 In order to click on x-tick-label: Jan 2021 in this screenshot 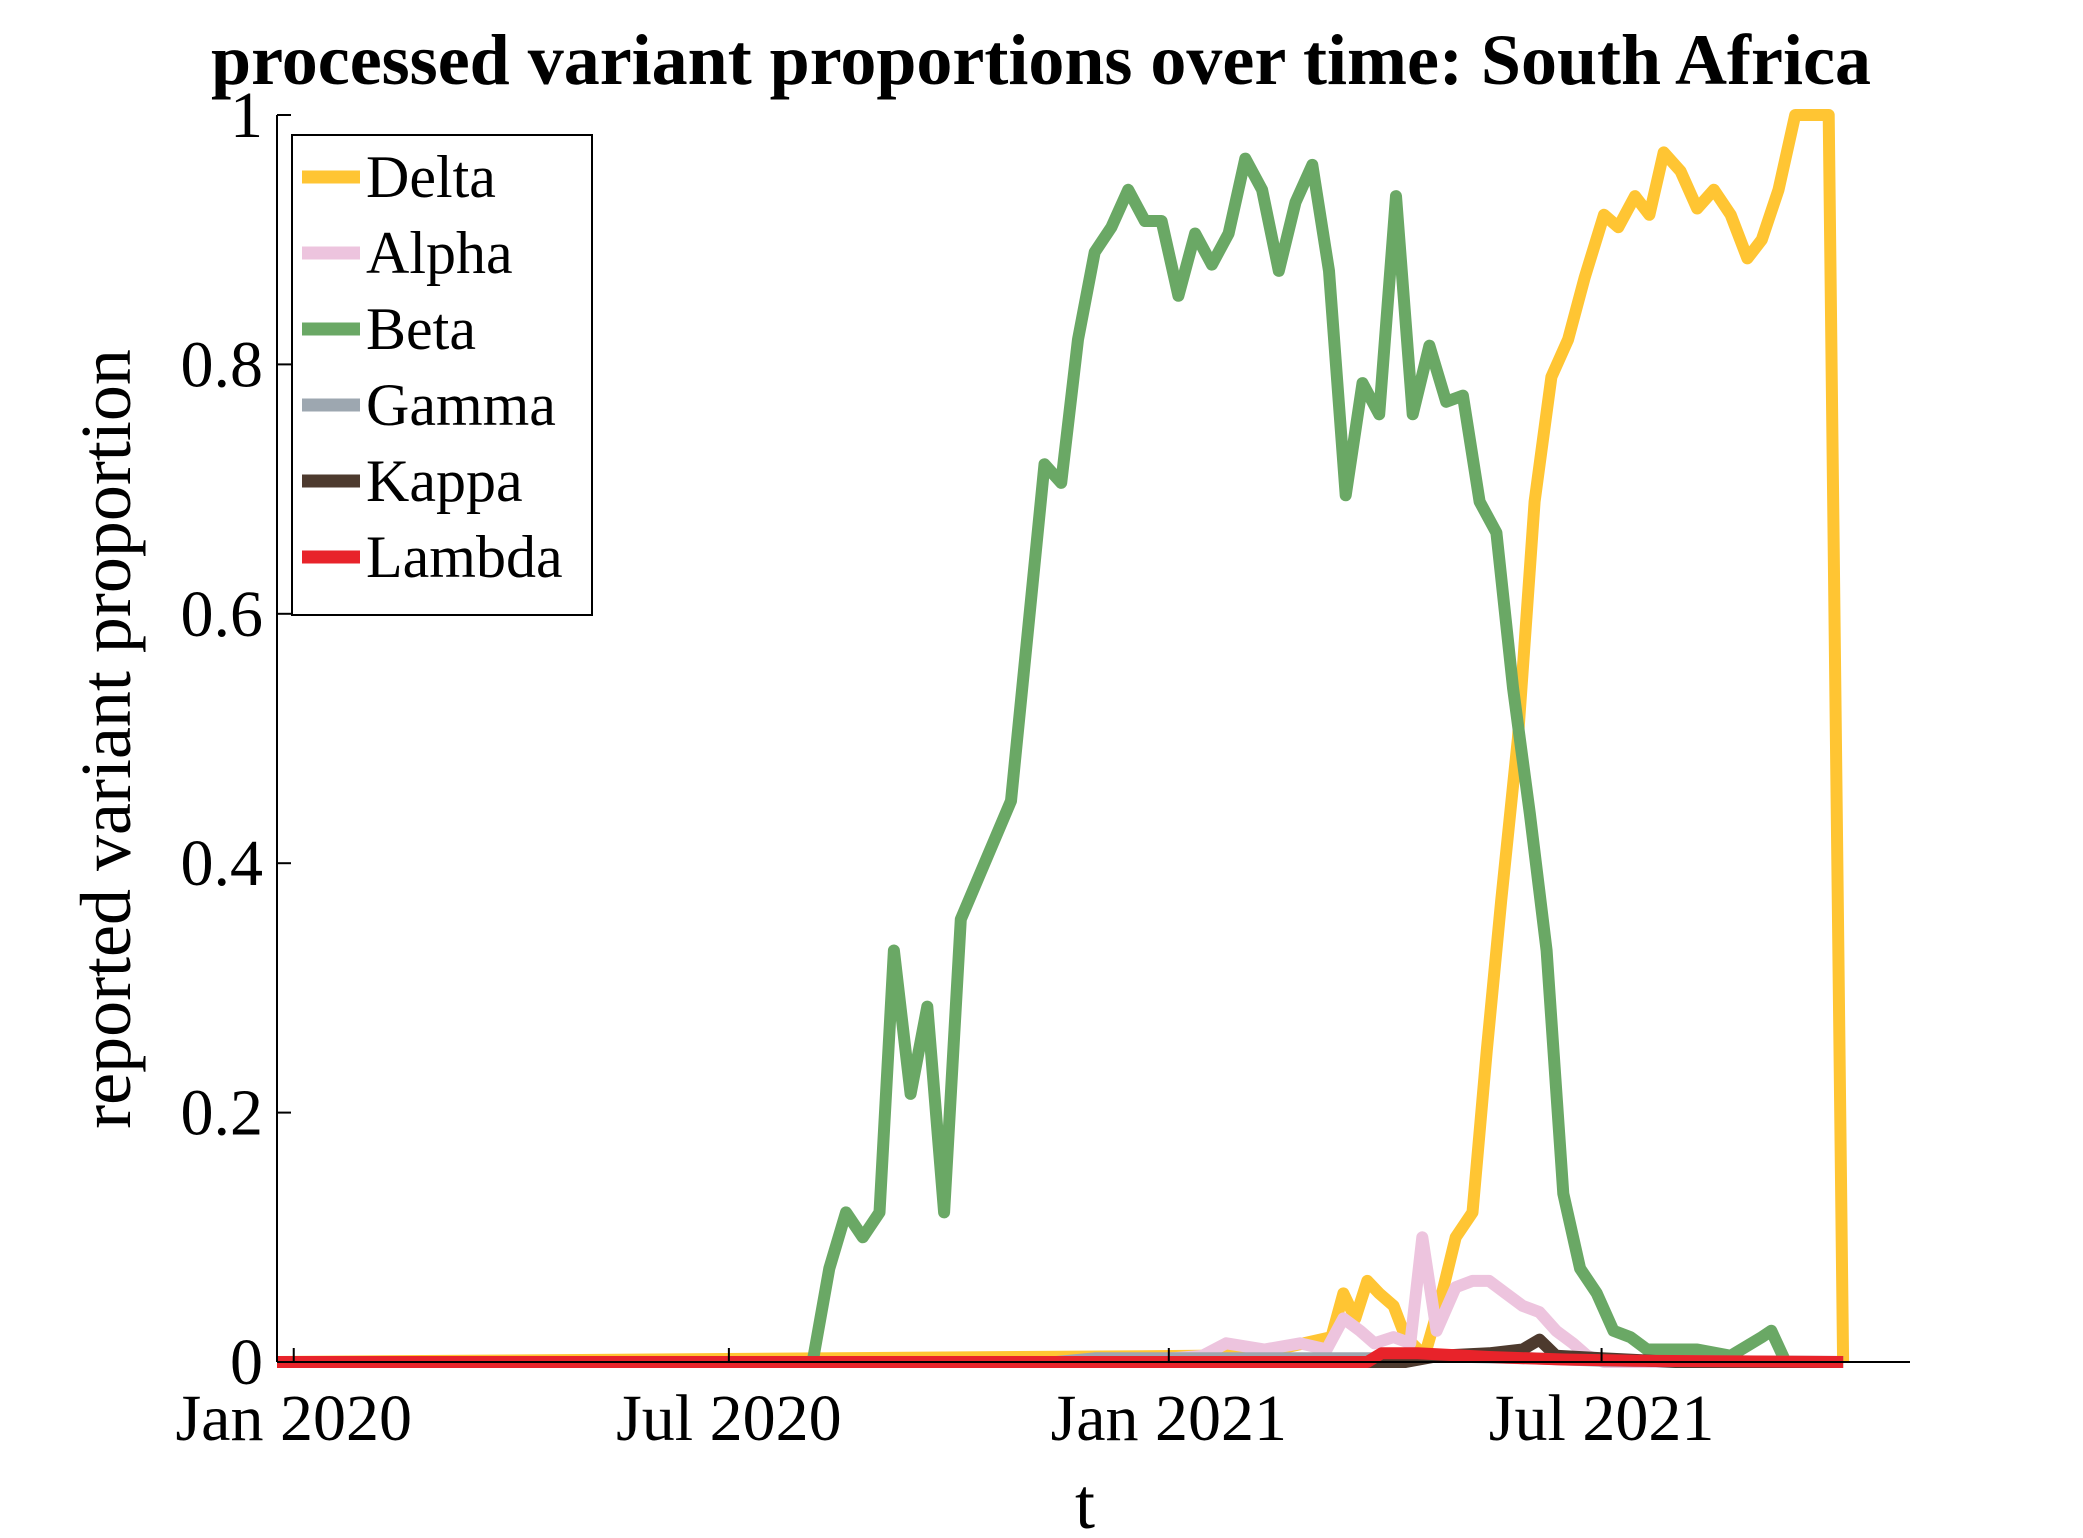, I will do `click(1169, 1418)`.